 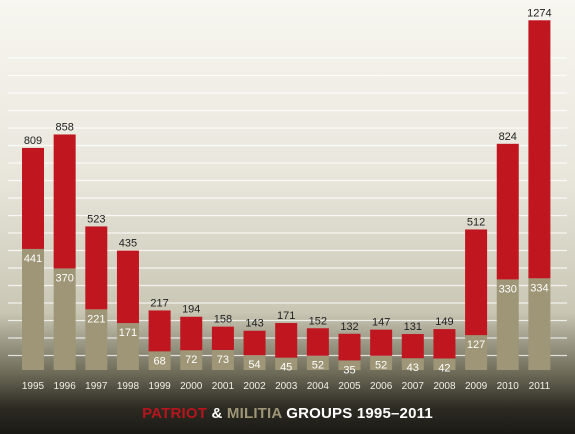 I want to click on bar-militia-2010, so click(x=507, y=324).